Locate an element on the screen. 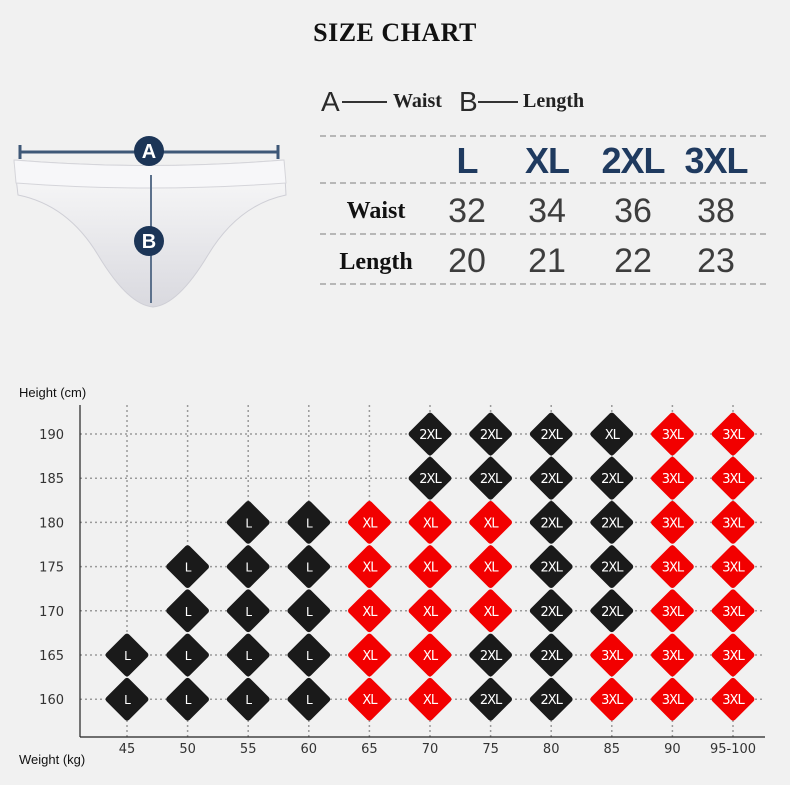 This screenshot has width=790, height=785. size-header-2xl: 2XL is located at coordinates (633, 160).